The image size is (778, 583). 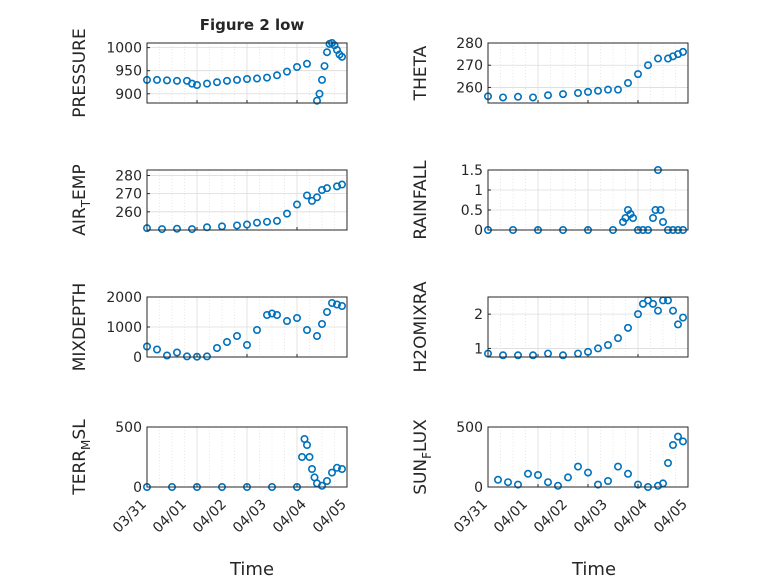 I want to click on panel-2-y-axis-label: THETA, so click(x=421, y=73).